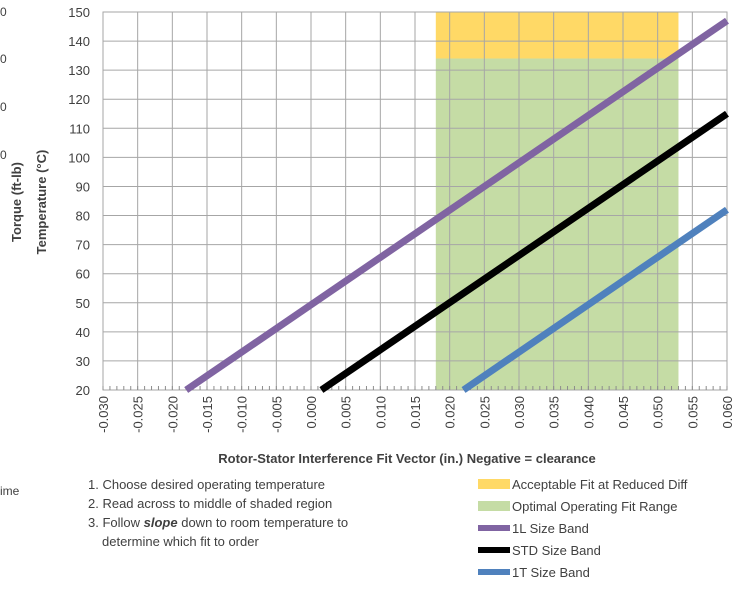 The width and height of the screenshot is (747, 594). Describe the element at coordinates (79, 128) in the screenshot. I see `y-tick-label: 110` at that location.